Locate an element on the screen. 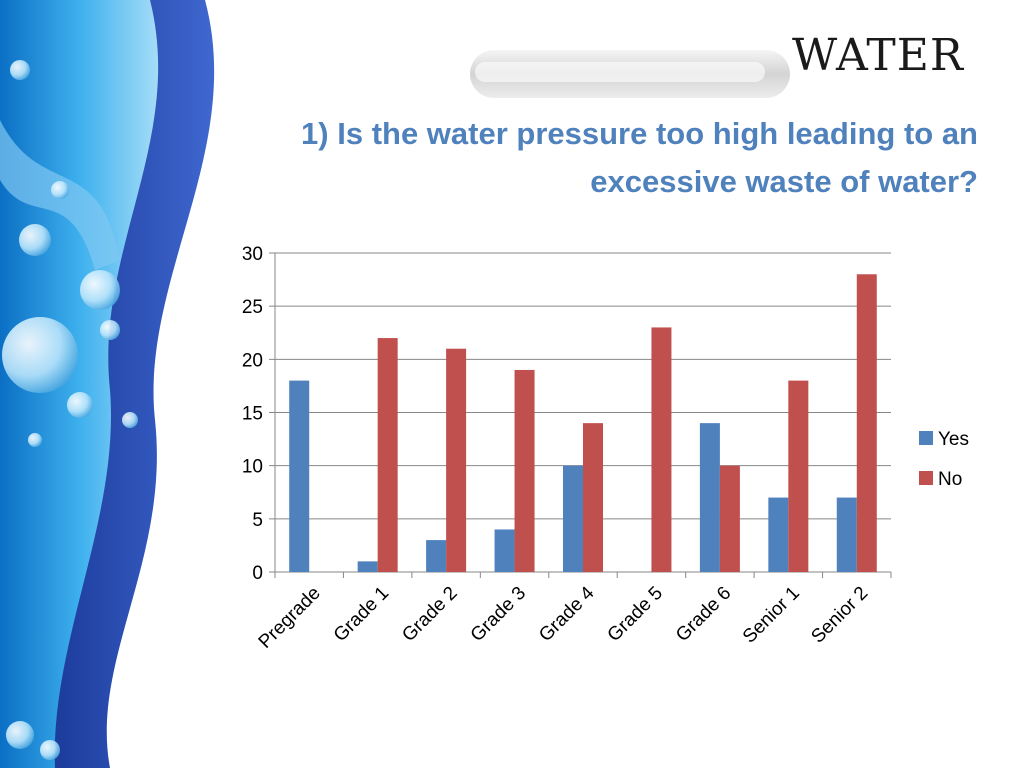  y-tick-label: 0 is located at coordinates (257, 573).